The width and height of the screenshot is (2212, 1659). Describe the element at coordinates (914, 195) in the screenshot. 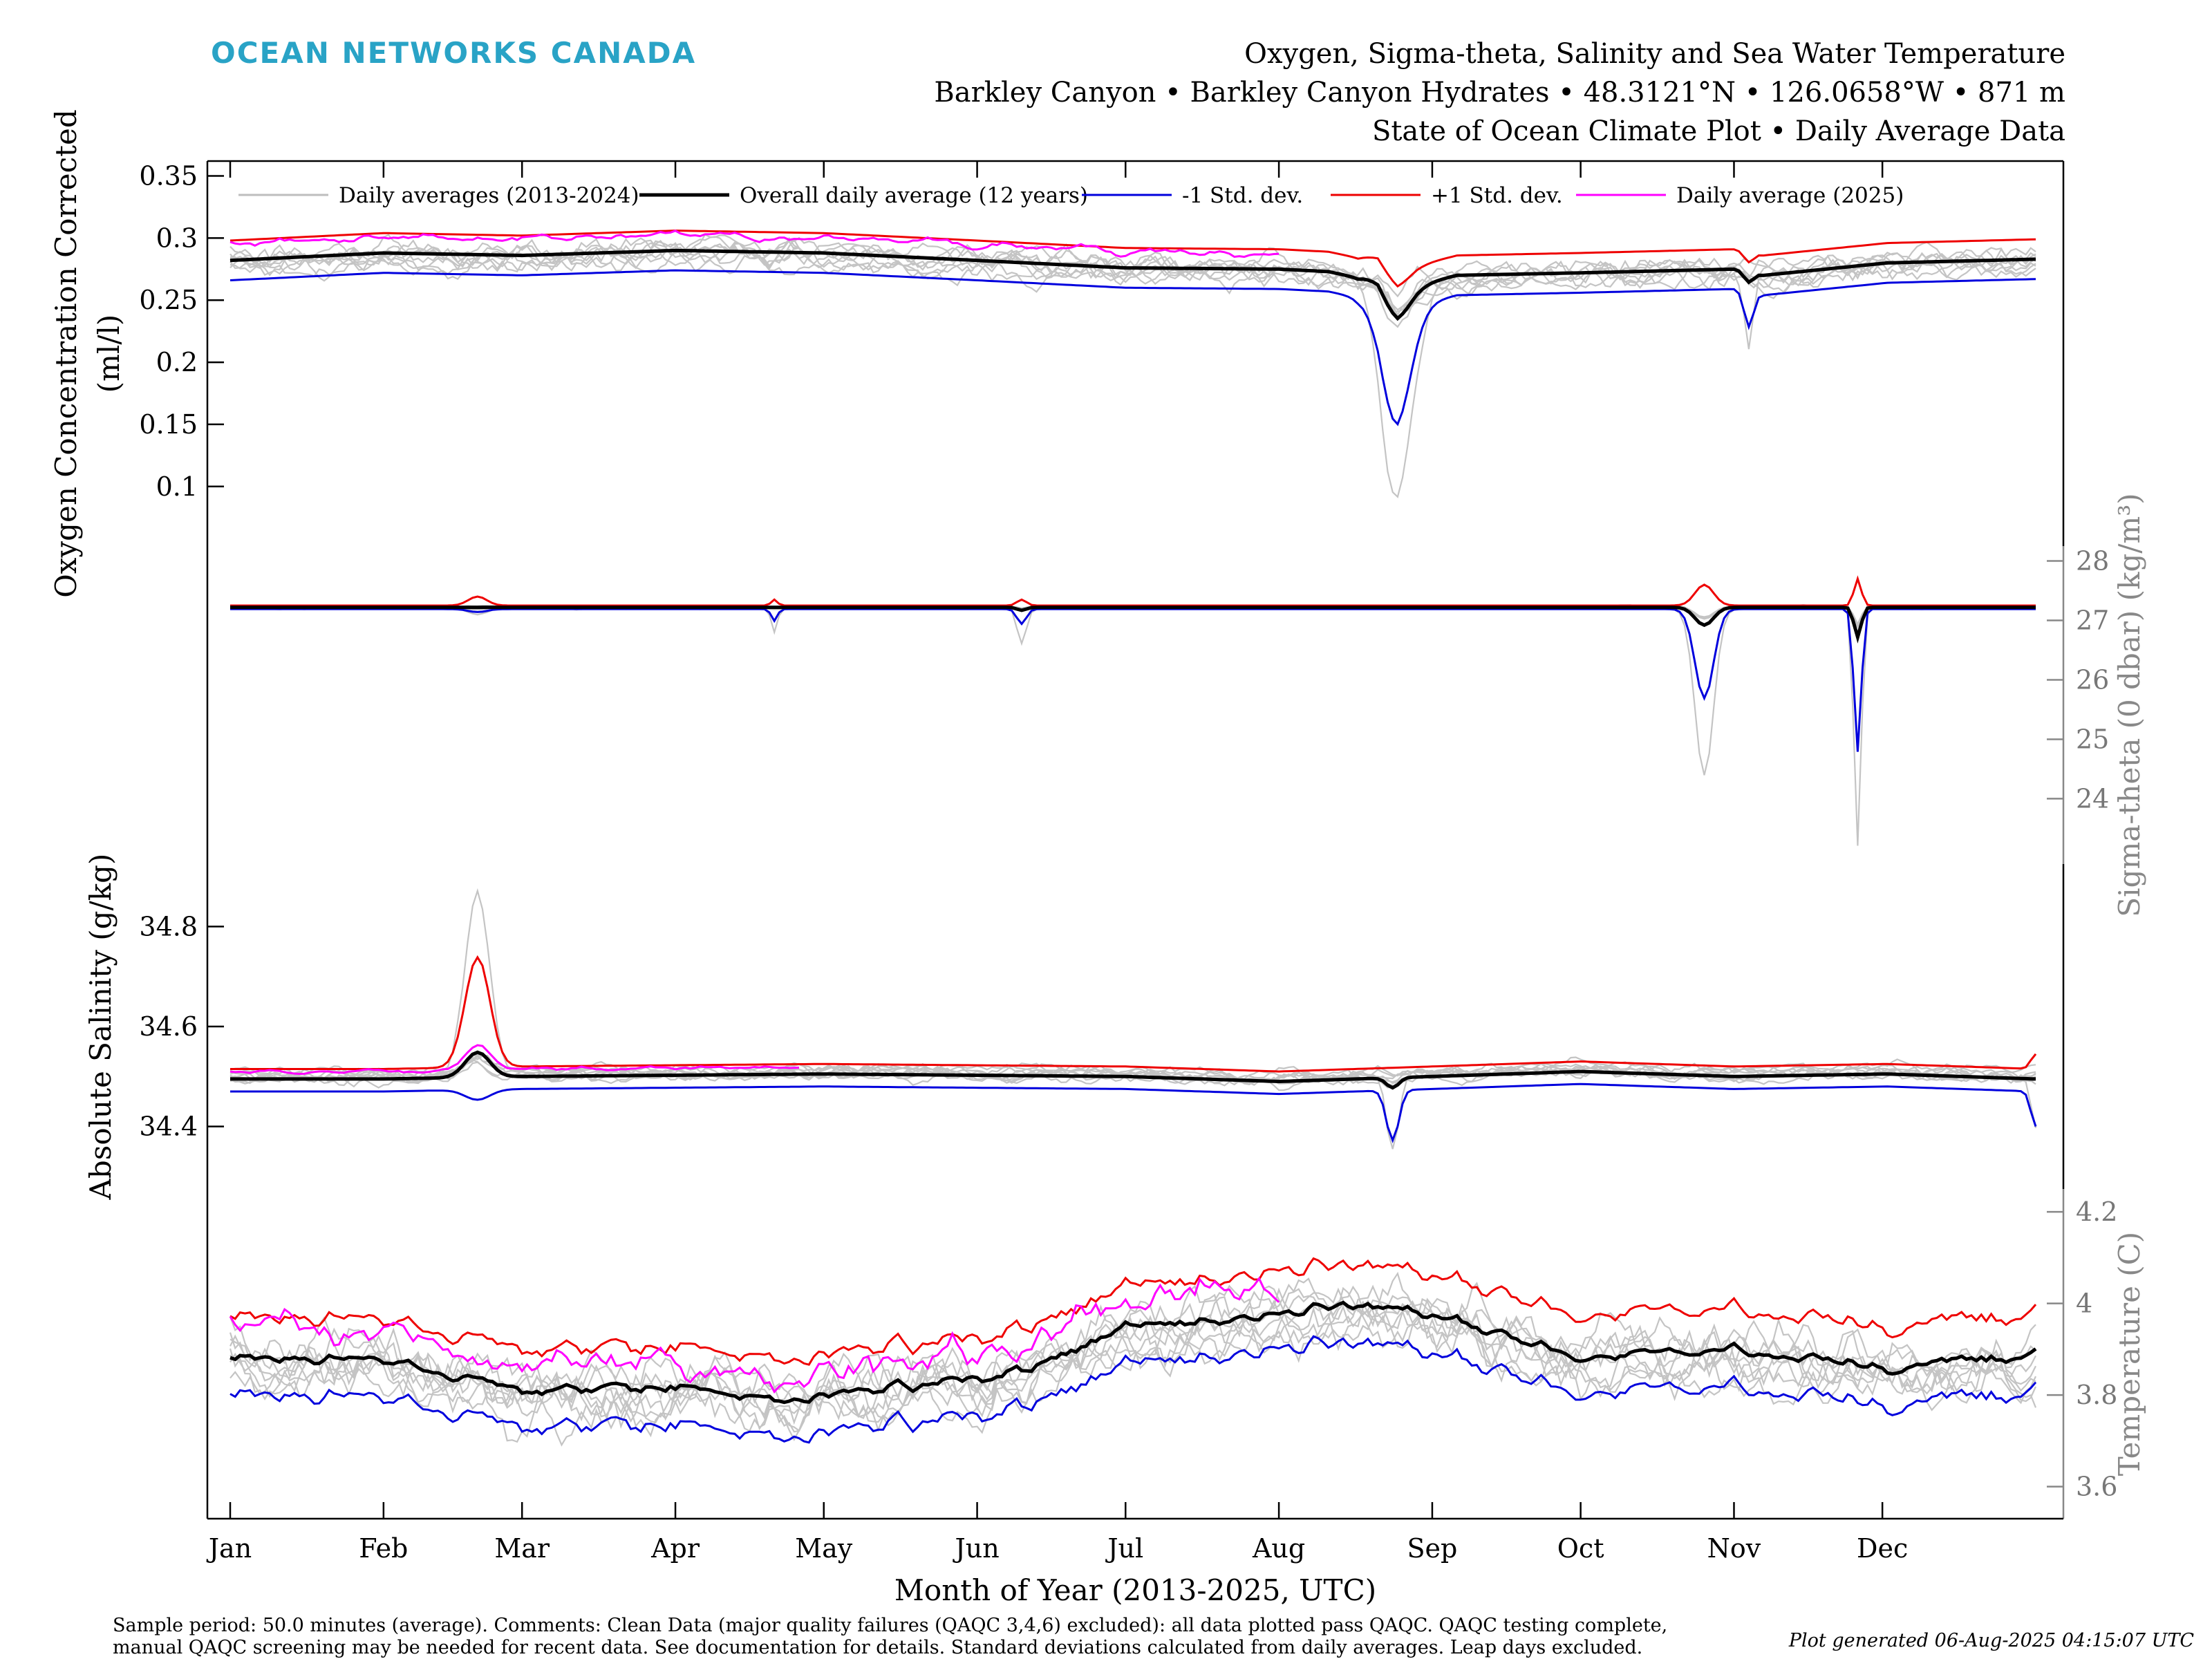

I see `legend-label: Overall daily average (12 years)` at that location.